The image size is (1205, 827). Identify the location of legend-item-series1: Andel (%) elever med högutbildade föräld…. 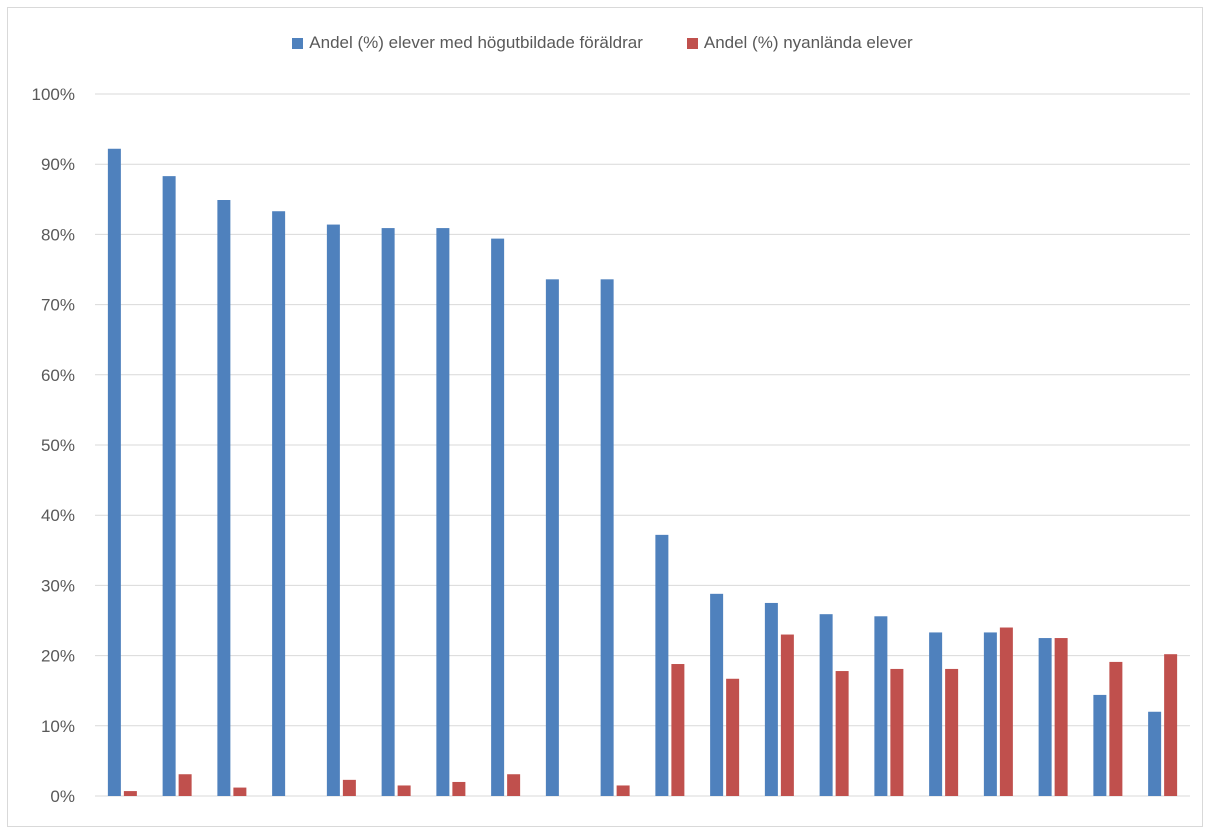
(467, 43).